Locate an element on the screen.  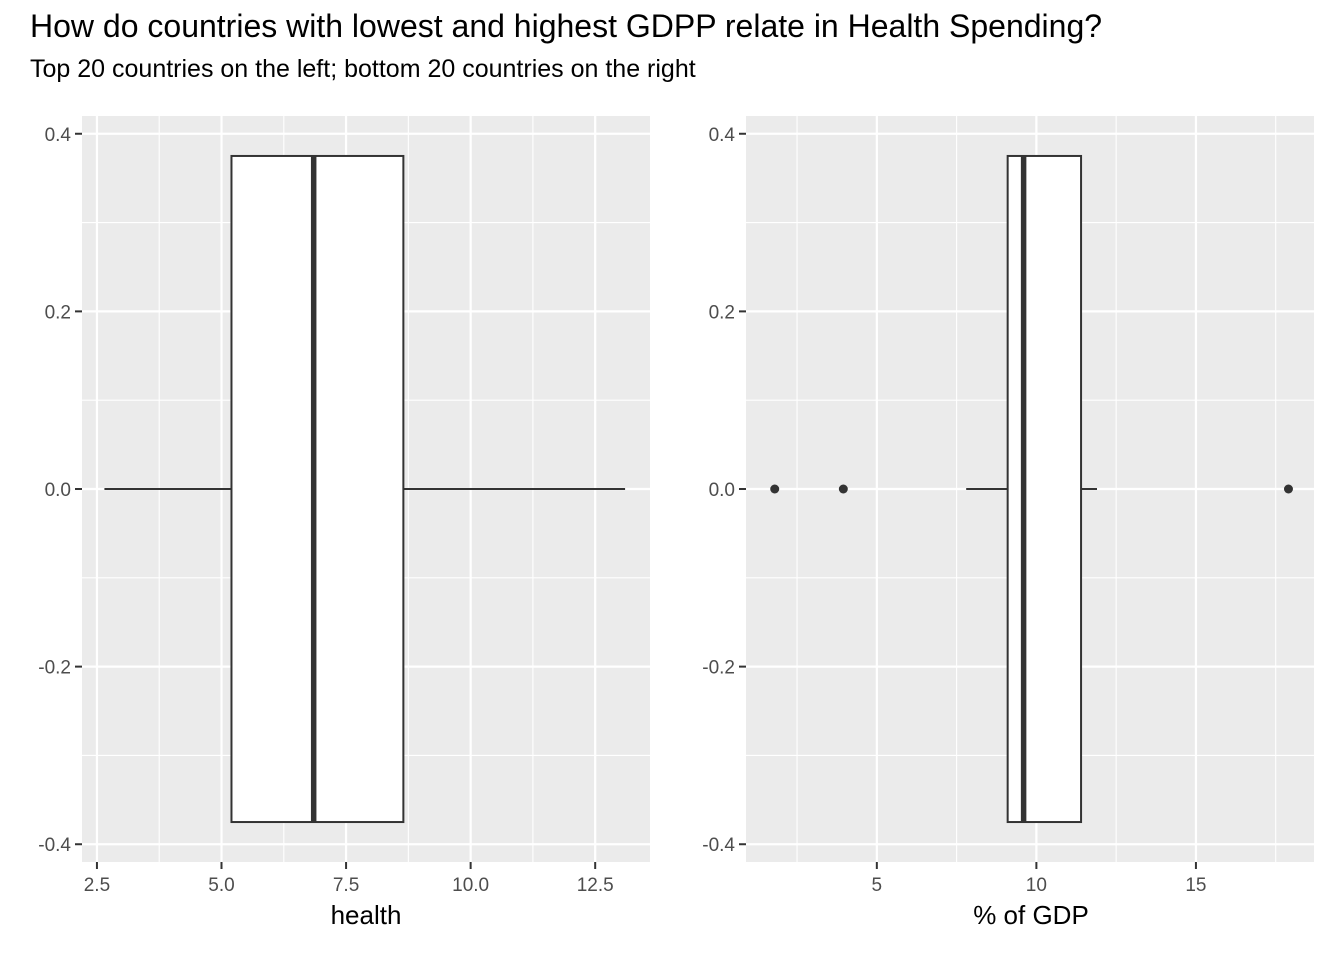
panel-2-y-tick-label: -0.2 is located at coordinates (718, 668).